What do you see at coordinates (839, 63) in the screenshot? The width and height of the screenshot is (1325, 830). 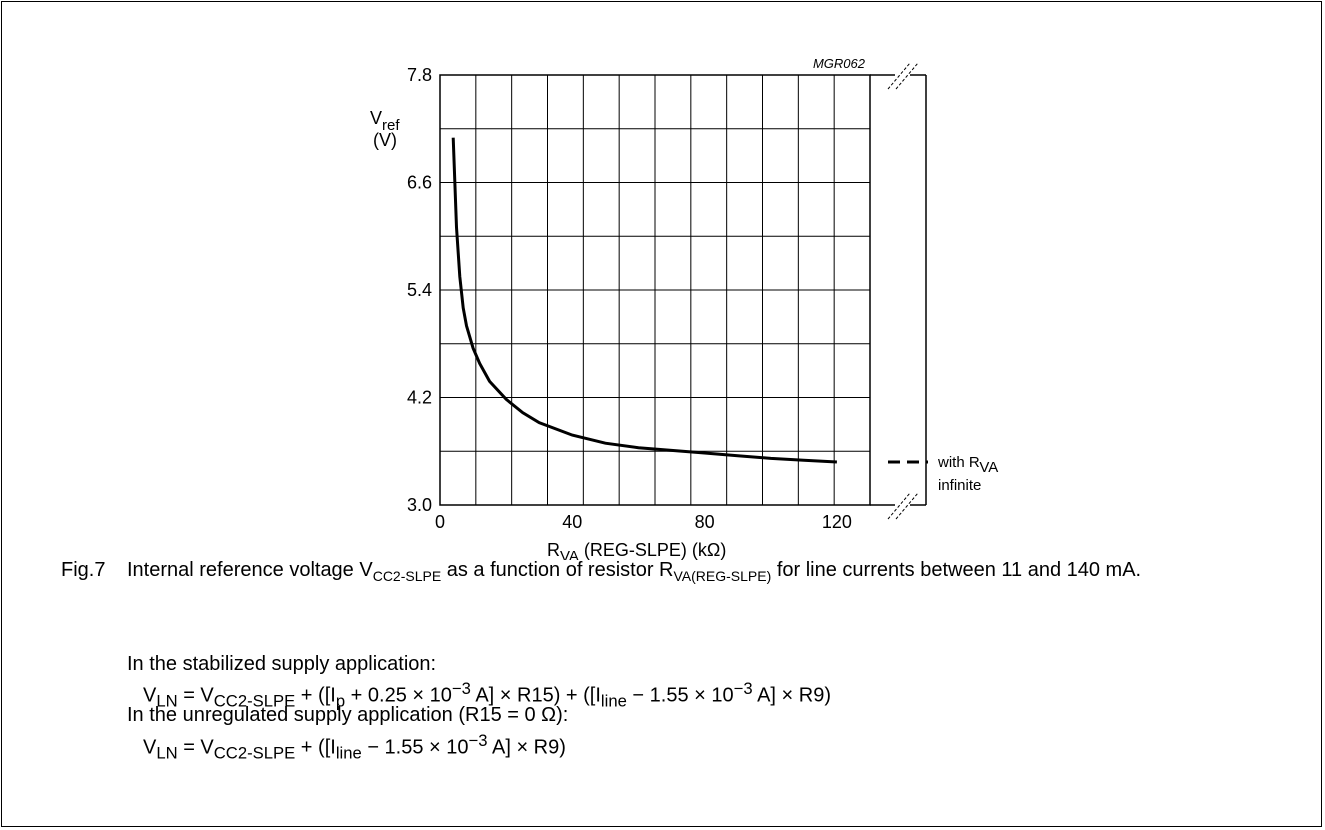 I see `figure-code: MGR062` at bounding box center [839, 63].